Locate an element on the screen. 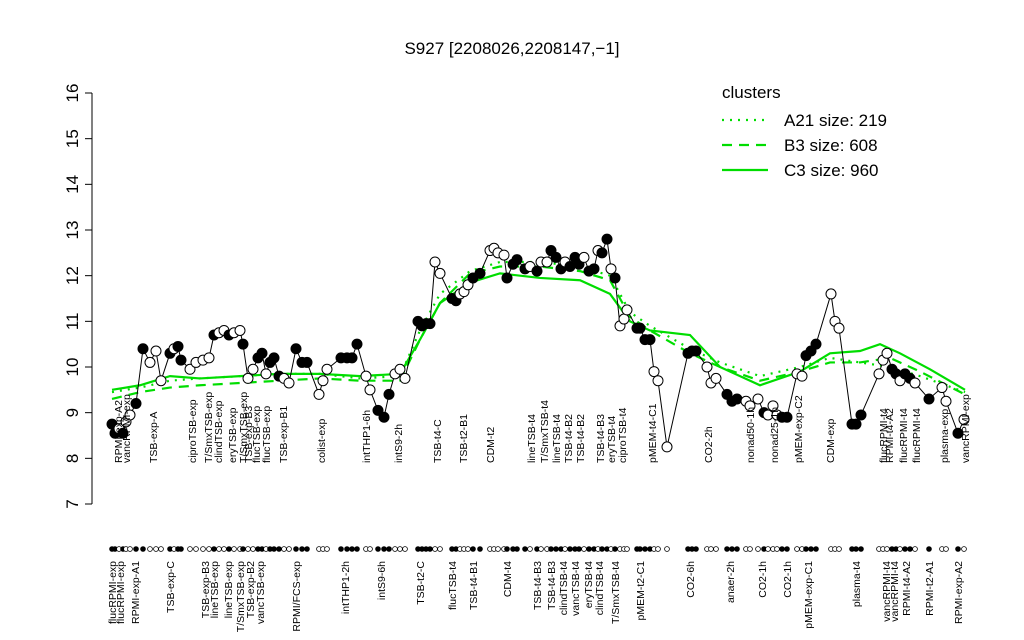  sample-label: TSB-t4-B1 is located at coordinates (474, 585).